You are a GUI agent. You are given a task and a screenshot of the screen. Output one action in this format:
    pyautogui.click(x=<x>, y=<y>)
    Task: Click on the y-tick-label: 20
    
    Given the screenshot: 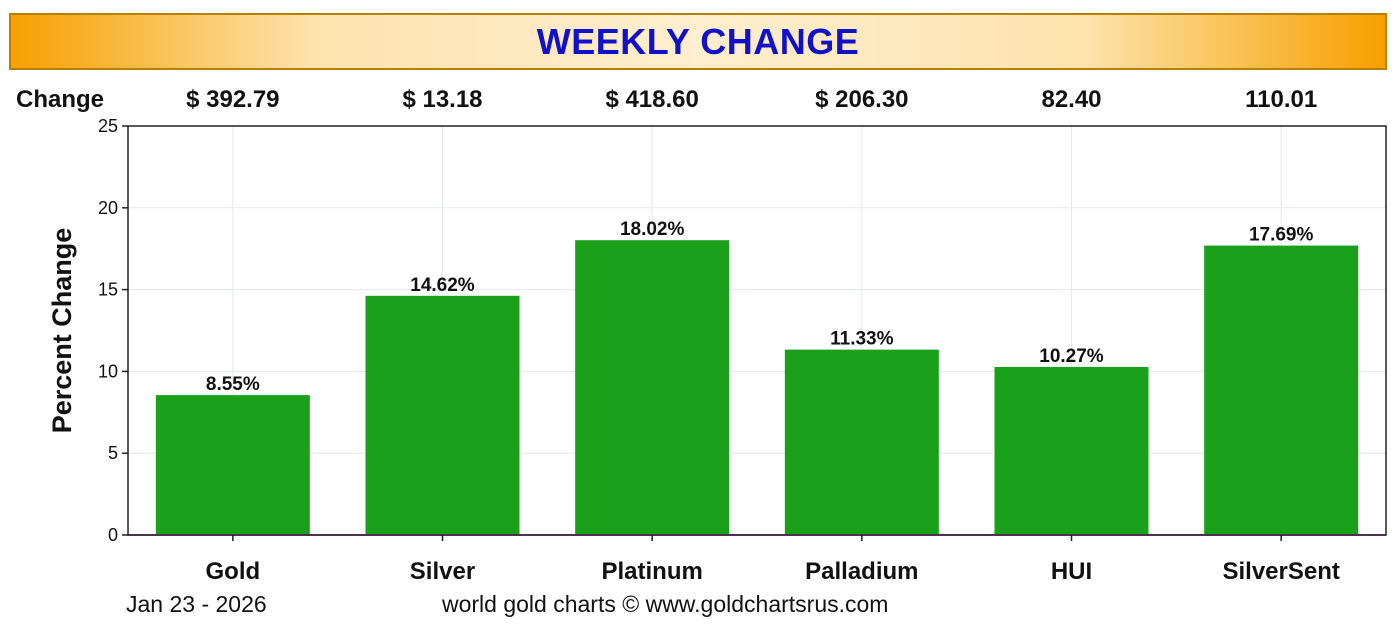 What is the action you would take?
    pyautogui.click(x=108, y=208)
    